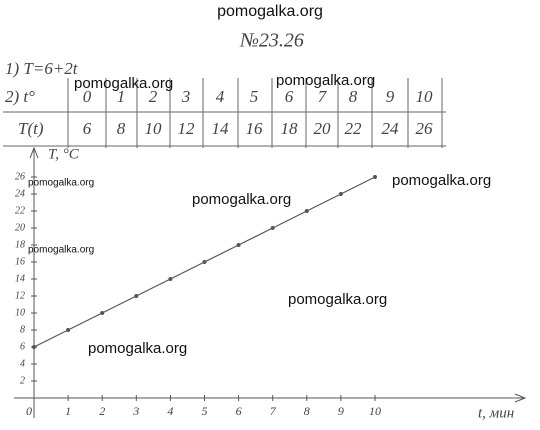 This screenshot has height=430, width=540. What do you see at coordinates (220, 96) in the screenshot?
I see `table-cell: 4` at bounding box center [220, 96].